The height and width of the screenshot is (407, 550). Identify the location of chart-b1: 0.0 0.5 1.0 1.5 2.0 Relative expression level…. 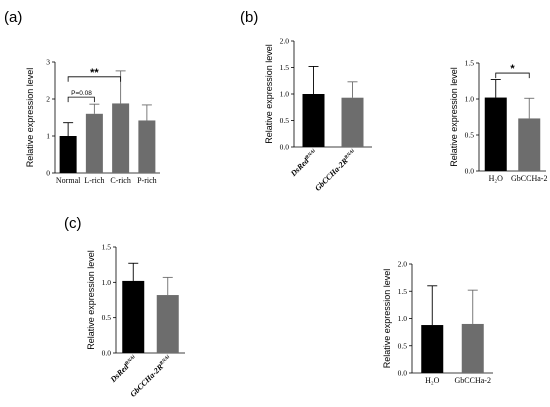
(318, 115).